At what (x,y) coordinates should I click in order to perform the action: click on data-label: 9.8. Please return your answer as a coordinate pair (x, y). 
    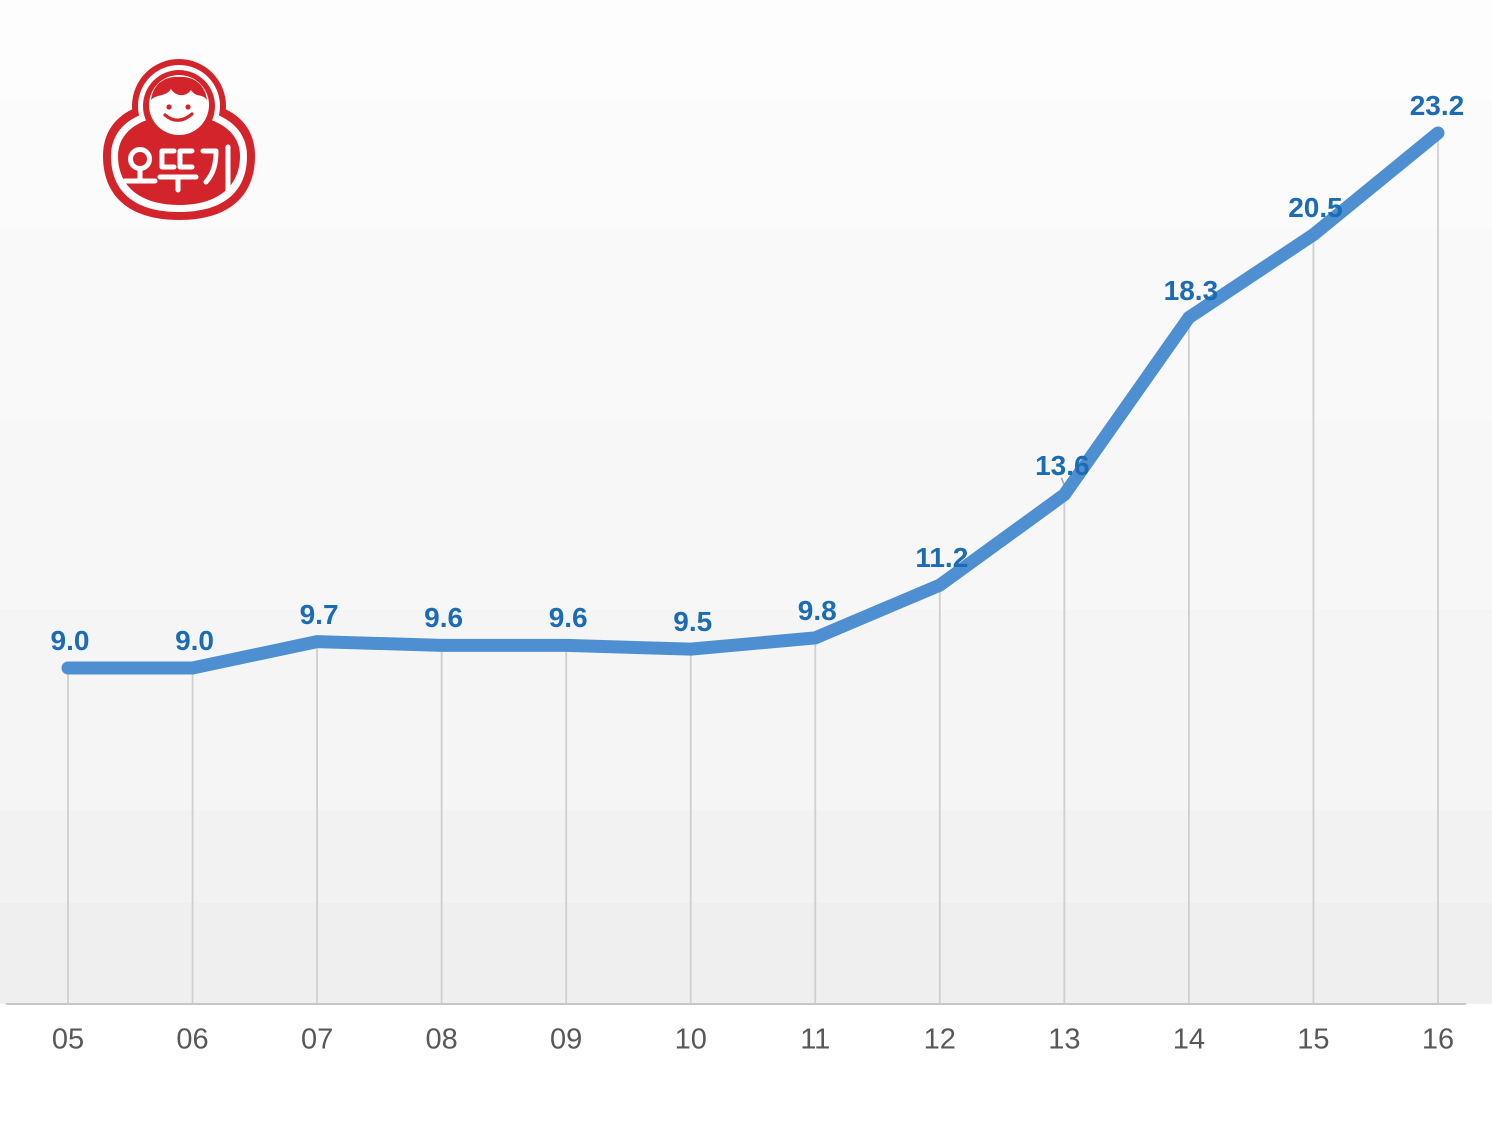
    Looking at the image, I should click on (817, 610).